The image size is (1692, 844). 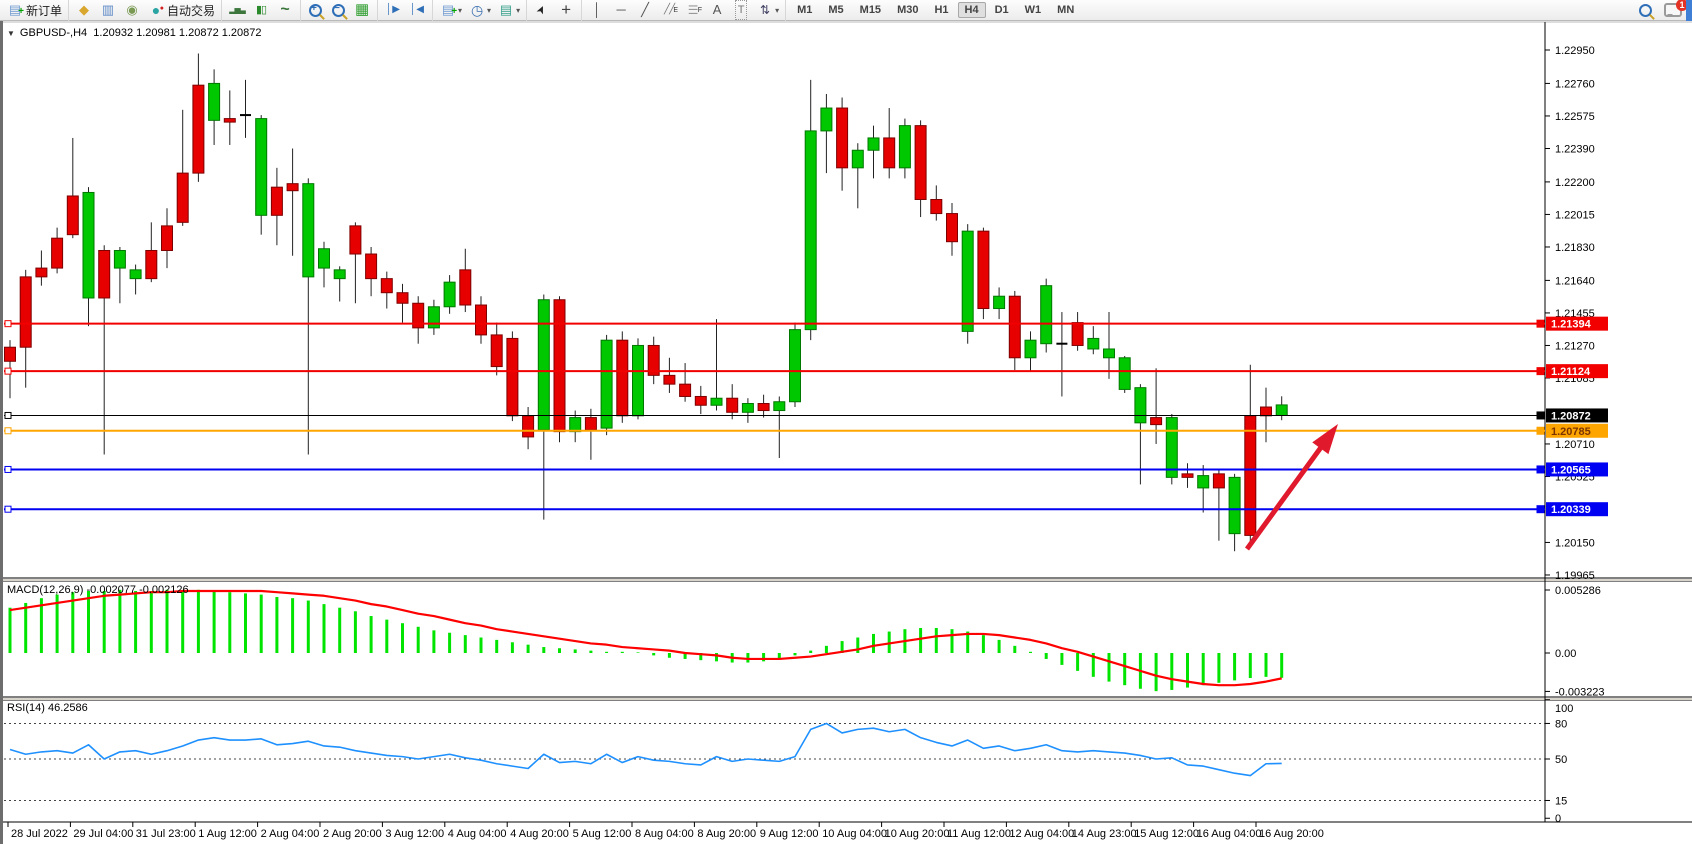 I want to click on vline-button, so click(x=597, y=10).